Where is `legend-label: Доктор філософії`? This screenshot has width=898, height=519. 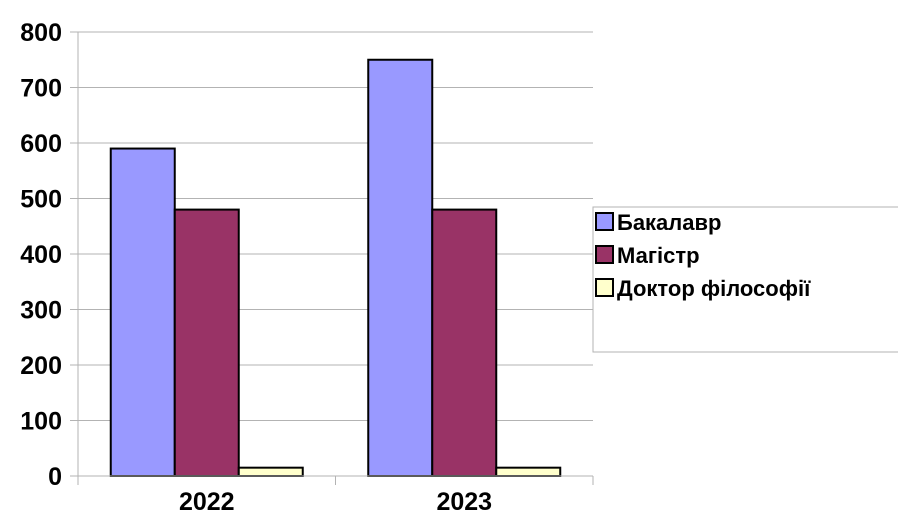 legend-label: Доктор філософії is located at coordinates (714, 288).